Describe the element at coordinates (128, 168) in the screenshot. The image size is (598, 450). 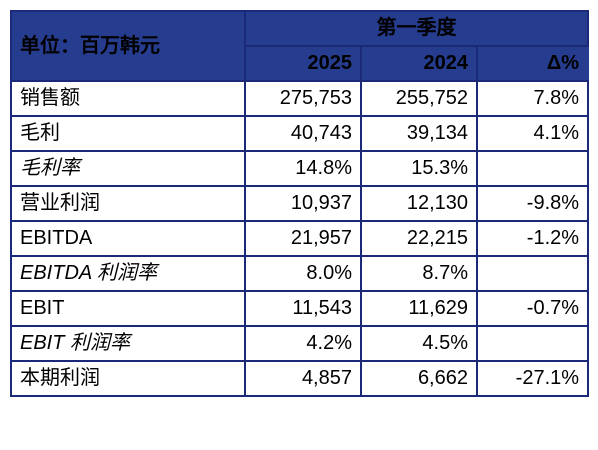
I see `row-label: 毛利率` at that location.